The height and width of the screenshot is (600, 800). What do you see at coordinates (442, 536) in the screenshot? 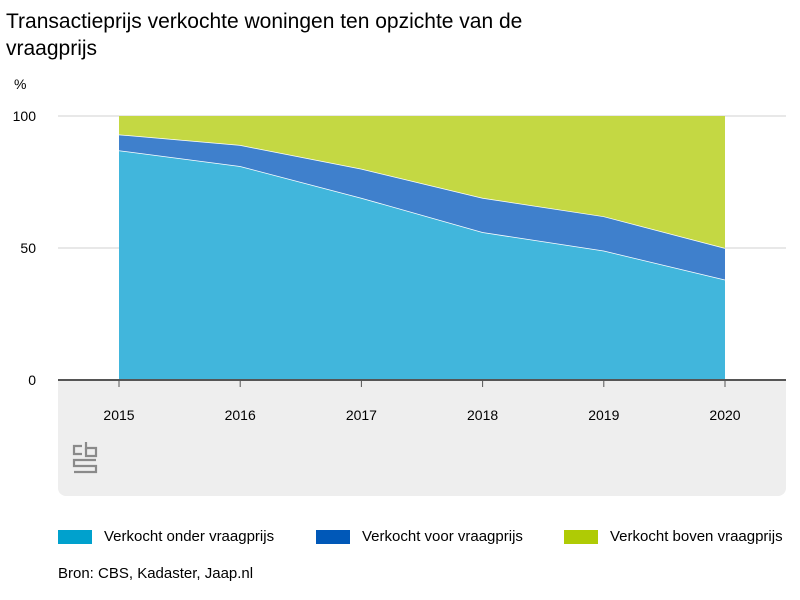
I see `legend-label-voor: Verkocht voor vraagprijs` at bounding box center [442, 536].